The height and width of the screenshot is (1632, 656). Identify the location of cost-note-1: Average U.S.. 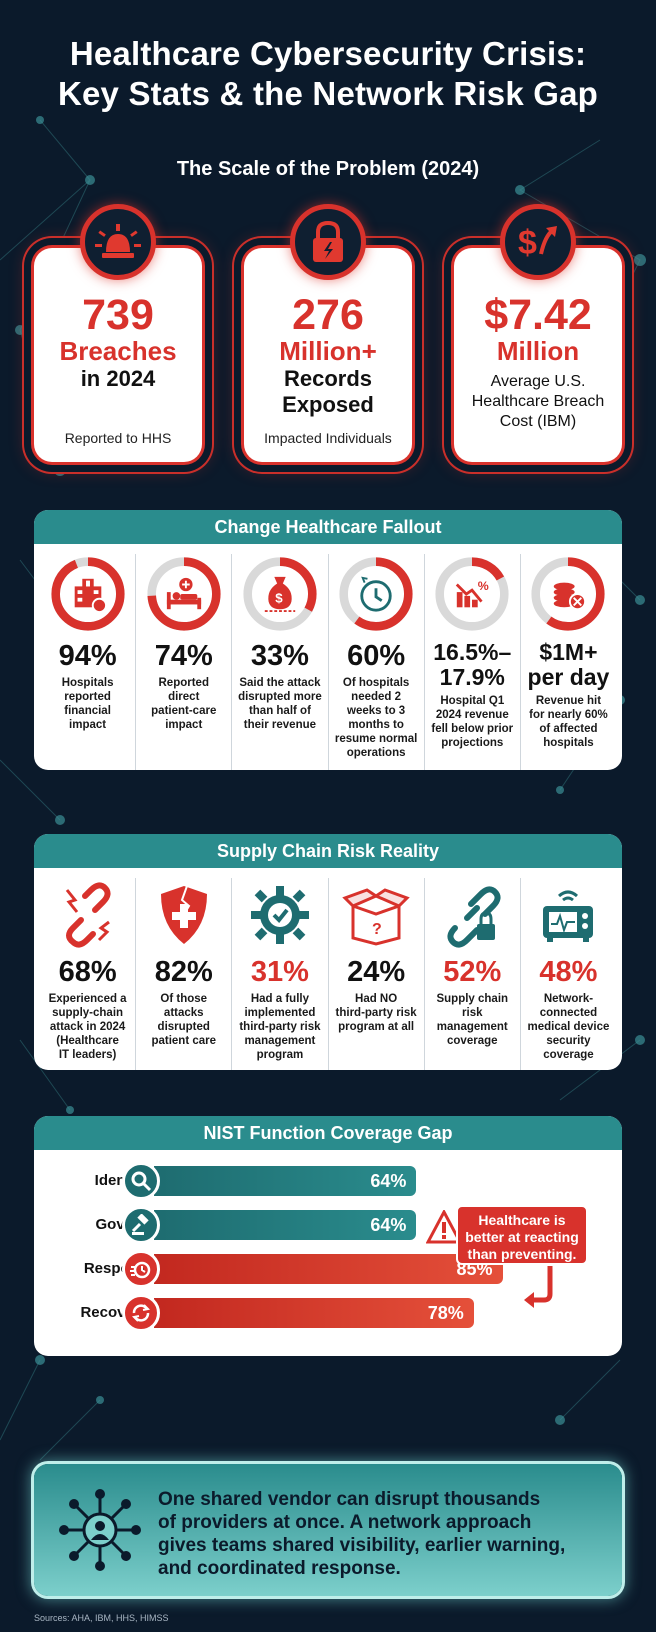
(538, 381).